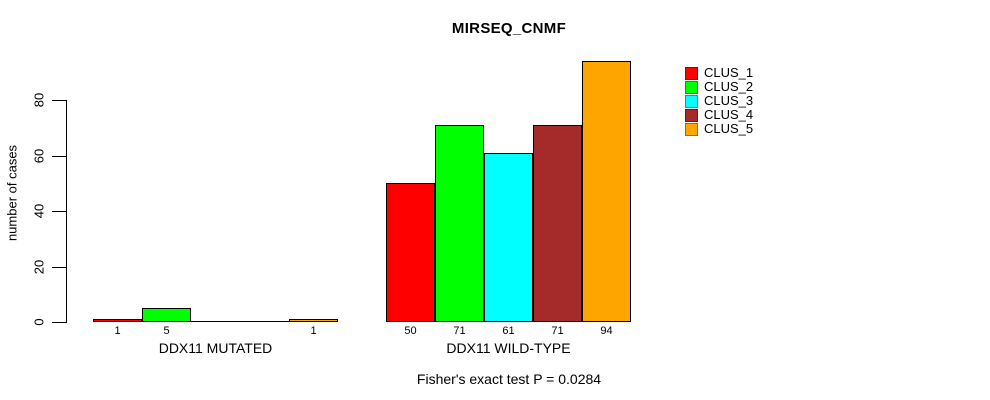 This screenshot has height=400, width=990. I want to click on bar-clus_4-zero, so click(264, 321).